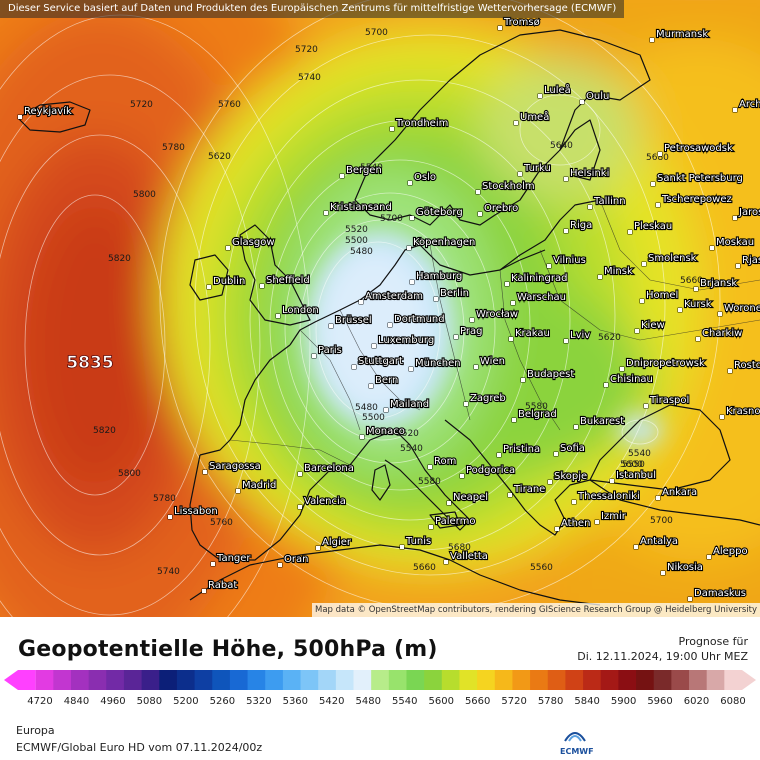  What do you see at coordinates (713, 641) in the screenshot?
I see `forecast-label: Prognose für` at bounding box center [713, 641].